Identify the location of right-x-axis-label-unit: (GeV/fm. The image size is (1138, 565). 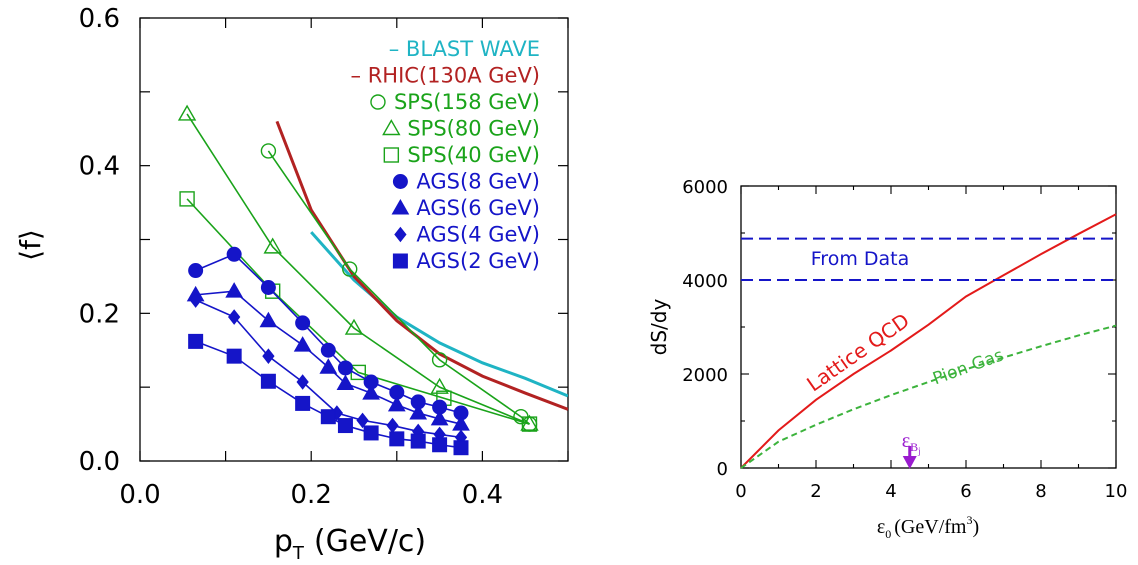
(930, 527).